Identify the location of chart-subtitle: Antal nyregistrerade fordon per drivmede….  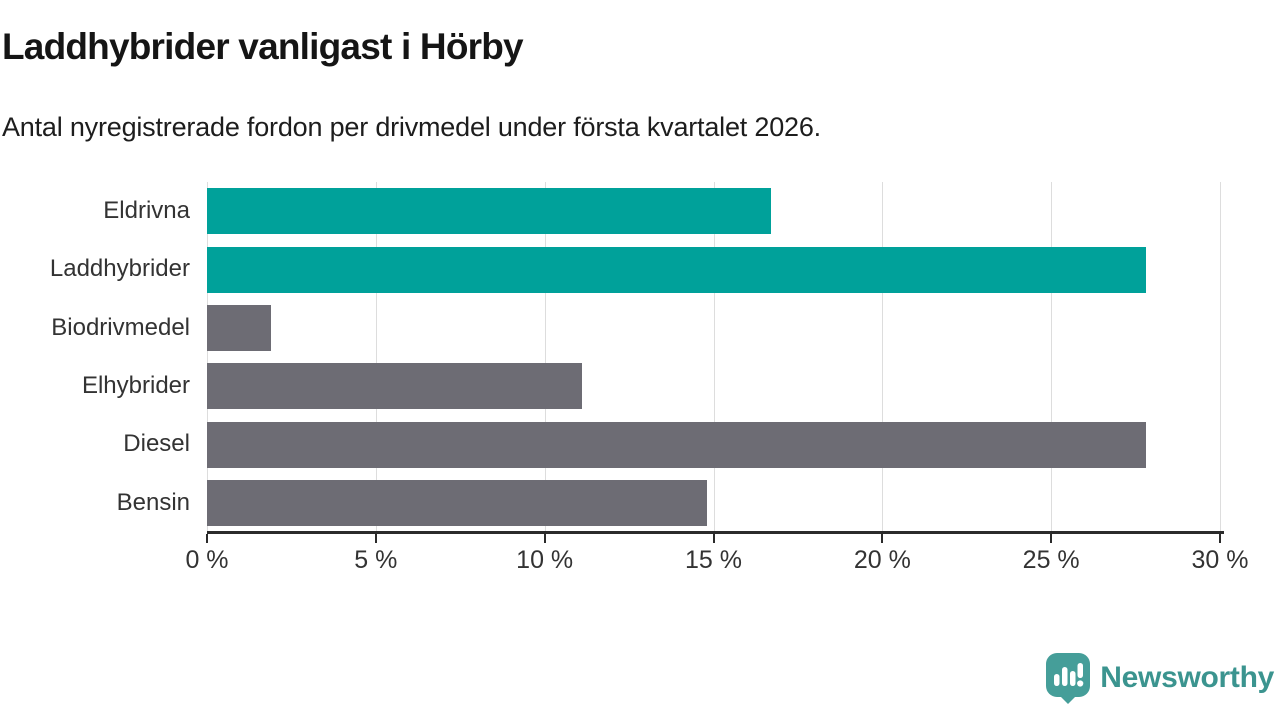
(411, 127).